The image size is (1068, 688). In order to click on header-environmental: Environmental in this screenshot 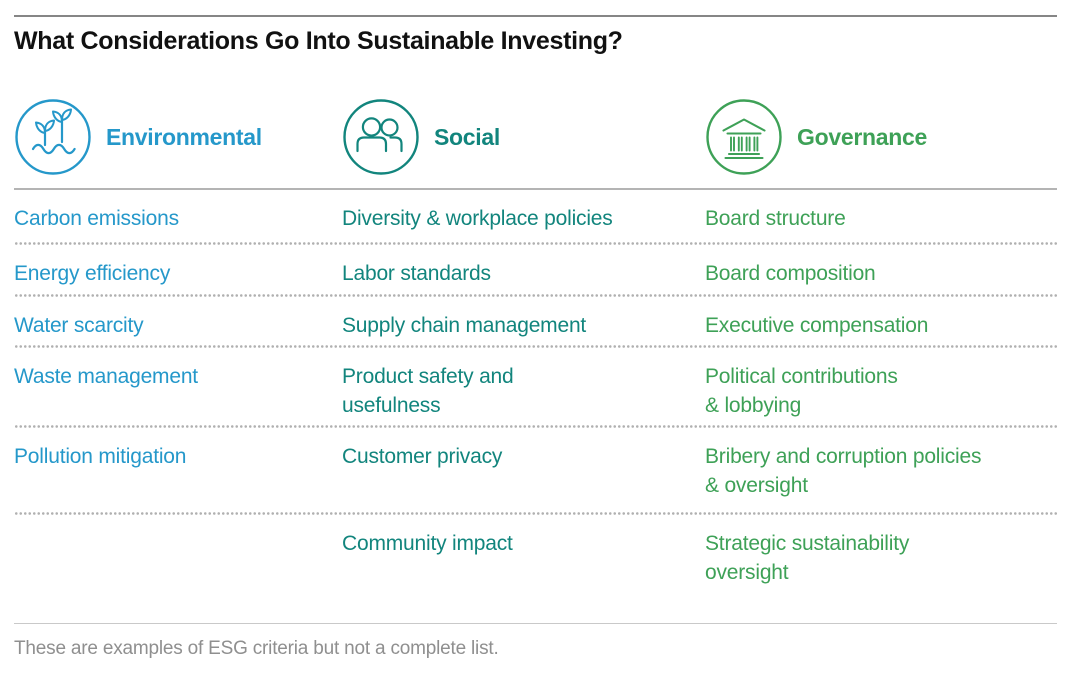, I will do `click(178, 137)`.